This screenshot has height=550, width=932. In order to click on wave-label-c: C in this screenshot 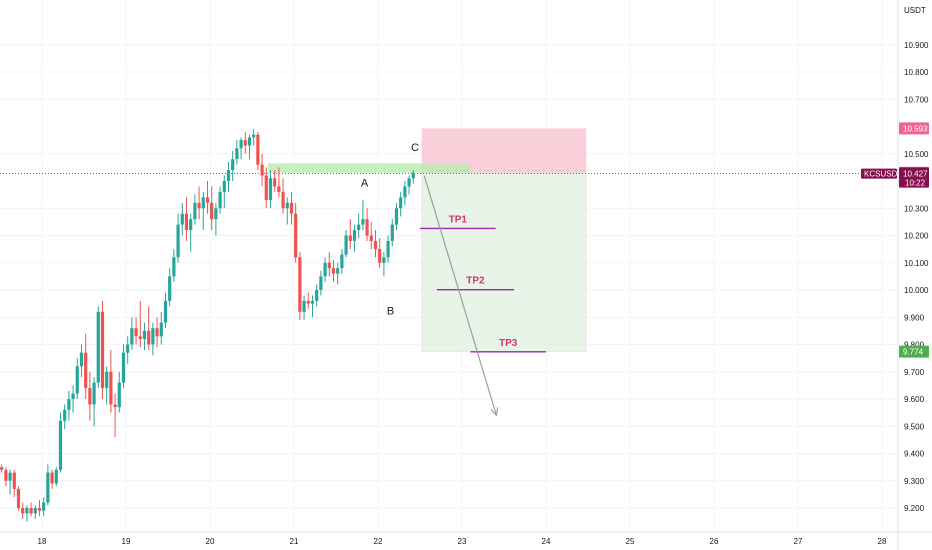, I will do `click(415, 148)`.